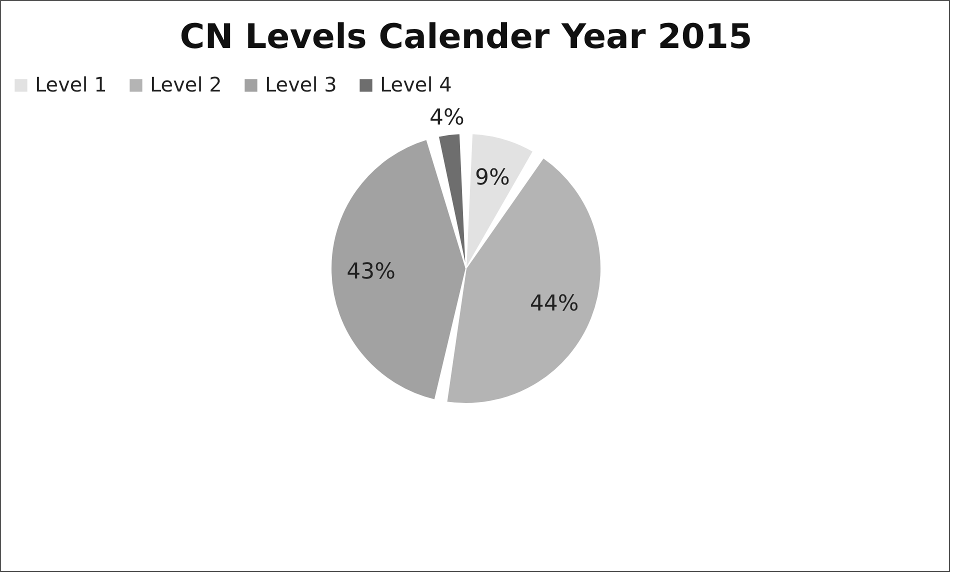  Describe the element at coordinates (492, 177) in the screenshot. I see `data-label: 9%` at that location.